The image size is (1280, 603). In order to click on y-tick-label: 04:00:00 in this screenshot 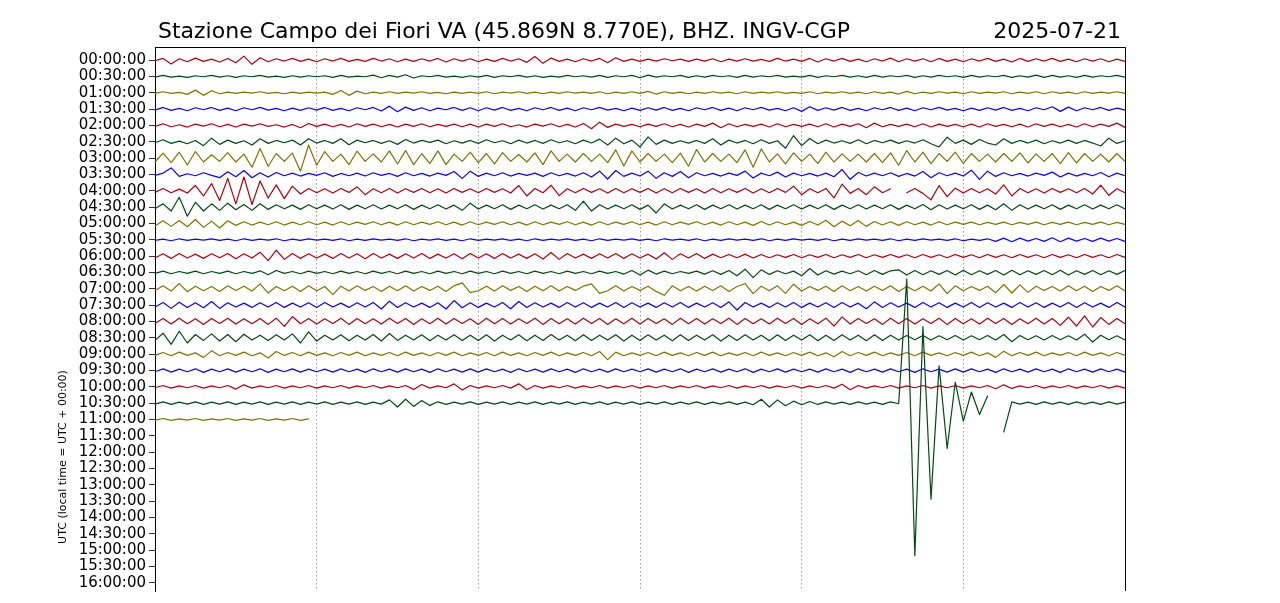, I will do `click(112, 189)`.